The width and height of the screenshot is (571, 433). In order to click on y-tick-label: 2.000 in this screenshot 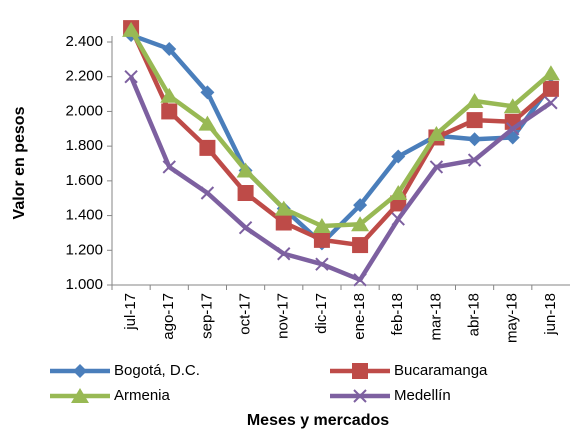, I will do `click(84, 110)`.